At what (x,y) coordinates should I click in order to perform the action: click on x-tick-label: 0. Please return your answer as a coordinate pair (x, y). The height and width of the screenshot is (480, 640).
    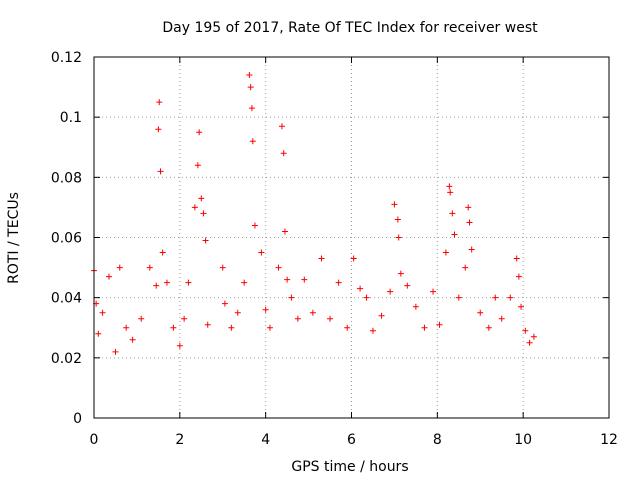
    Looking at the image, I should click on (94, 440).